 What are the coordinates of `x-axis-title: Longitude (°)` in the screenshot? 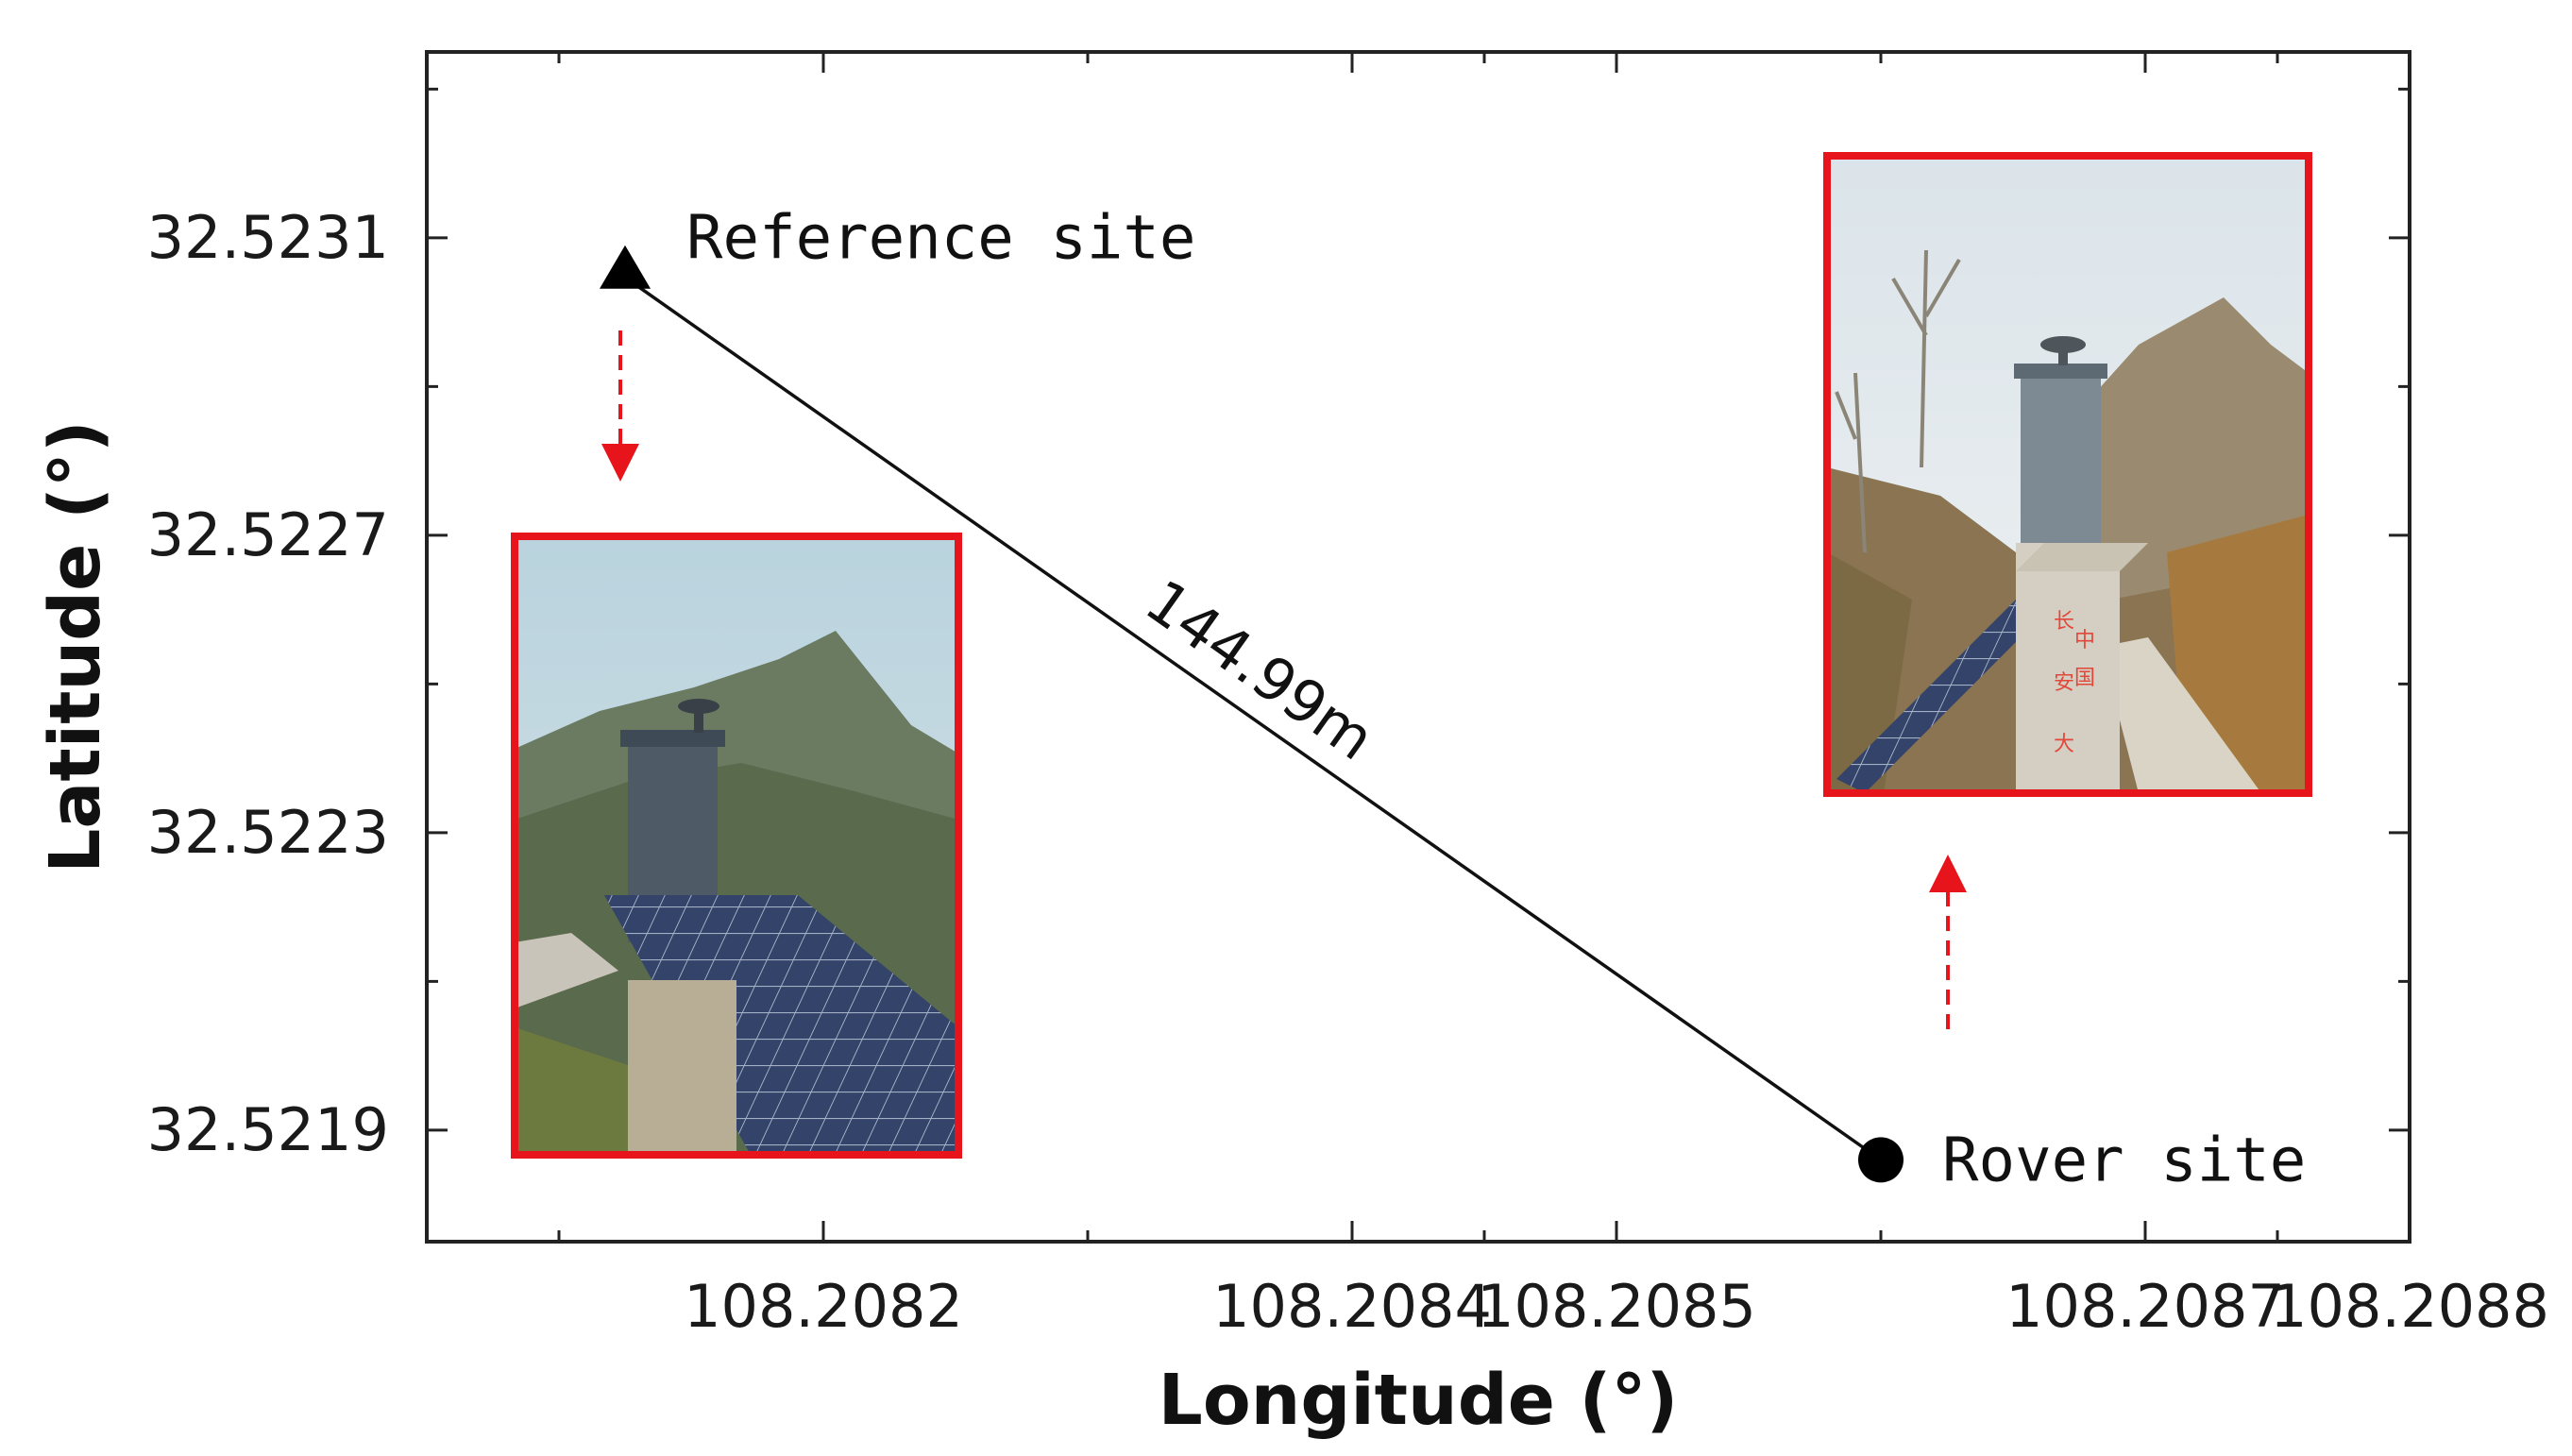 It's located at (1419, 1400).